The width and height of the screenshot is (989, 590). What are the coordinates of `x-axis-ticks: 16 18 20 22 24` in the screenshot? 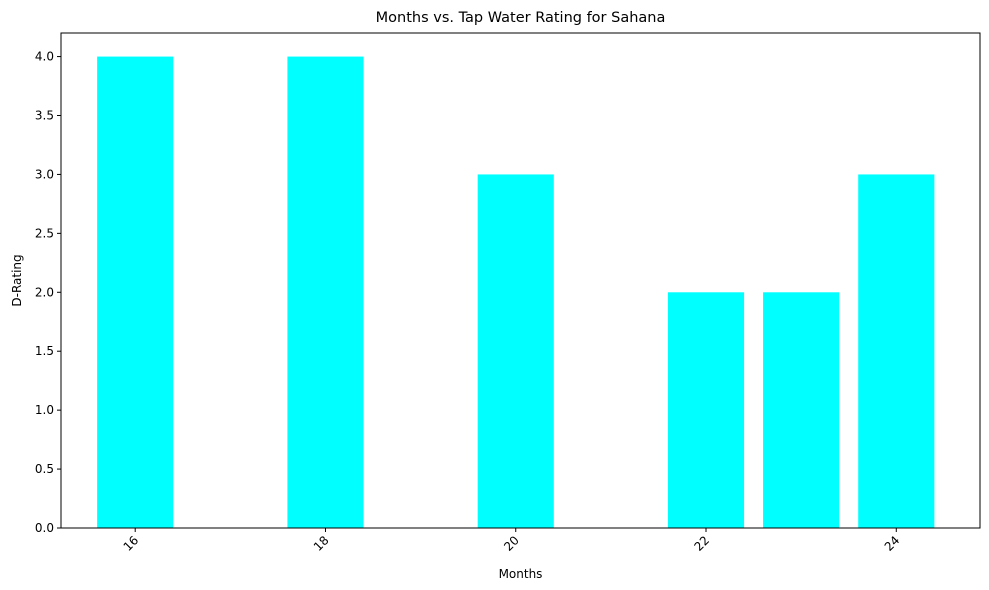 It's located at (512, 541).